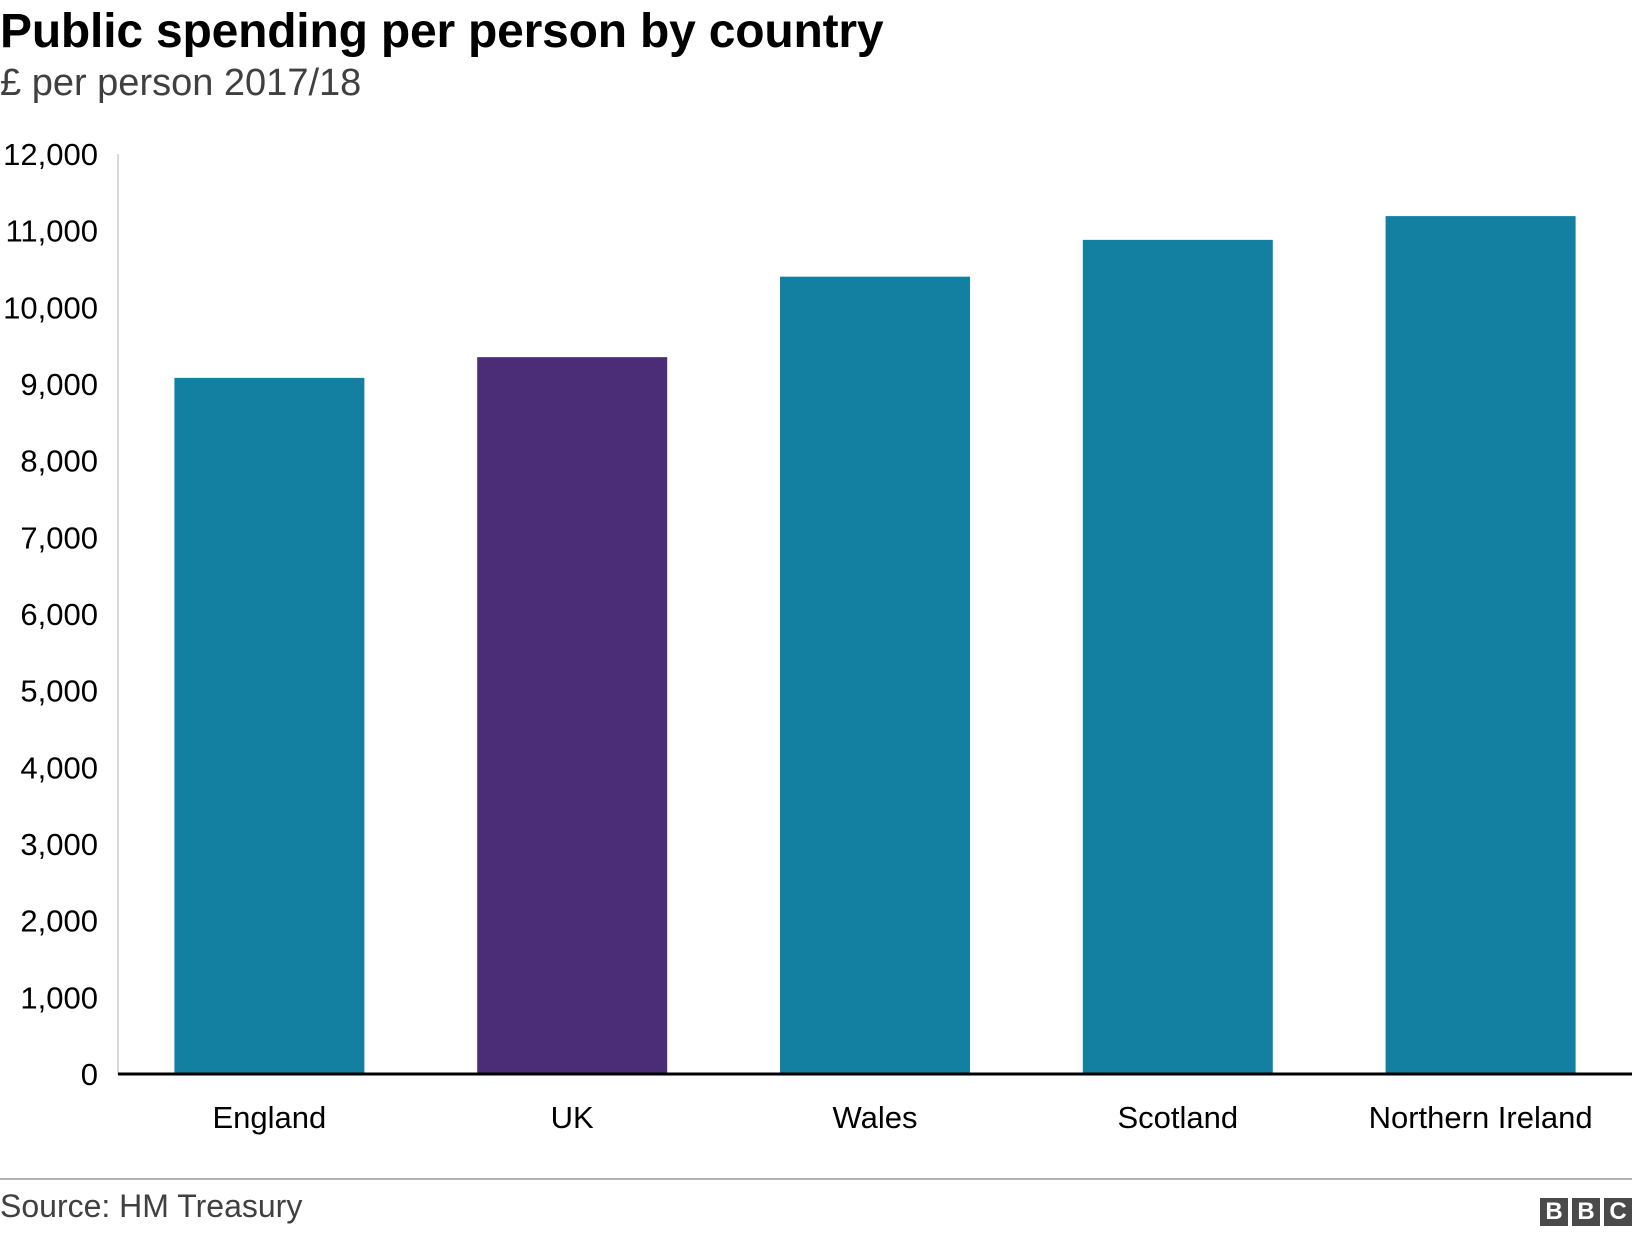  I want to click on bar-uk, so click(572, 716).